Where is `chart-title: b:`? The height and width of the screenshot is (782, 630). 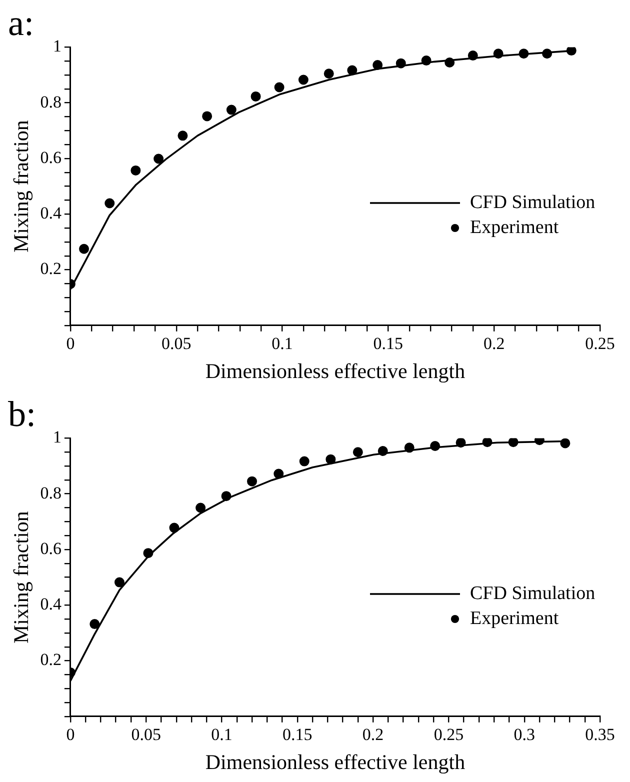 chart-title: b: is located at coordinates (22, 414).